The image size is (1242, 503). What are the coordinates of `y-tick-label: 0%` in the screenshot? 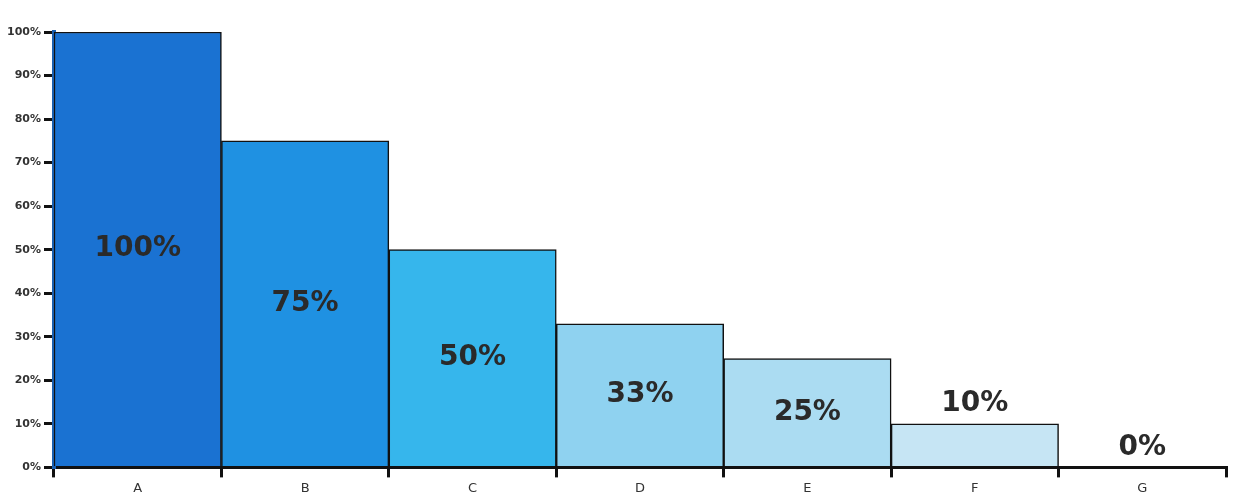 It's located at (31, 467).